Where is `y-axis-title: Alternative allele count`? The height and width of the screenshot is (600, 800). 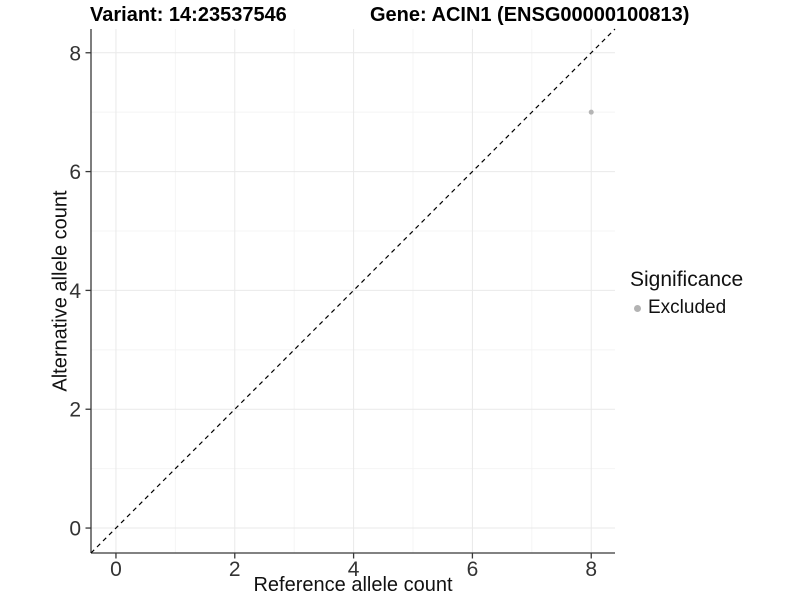 y-axis-title: Alternative allele count is located at coordinates (60, 291).